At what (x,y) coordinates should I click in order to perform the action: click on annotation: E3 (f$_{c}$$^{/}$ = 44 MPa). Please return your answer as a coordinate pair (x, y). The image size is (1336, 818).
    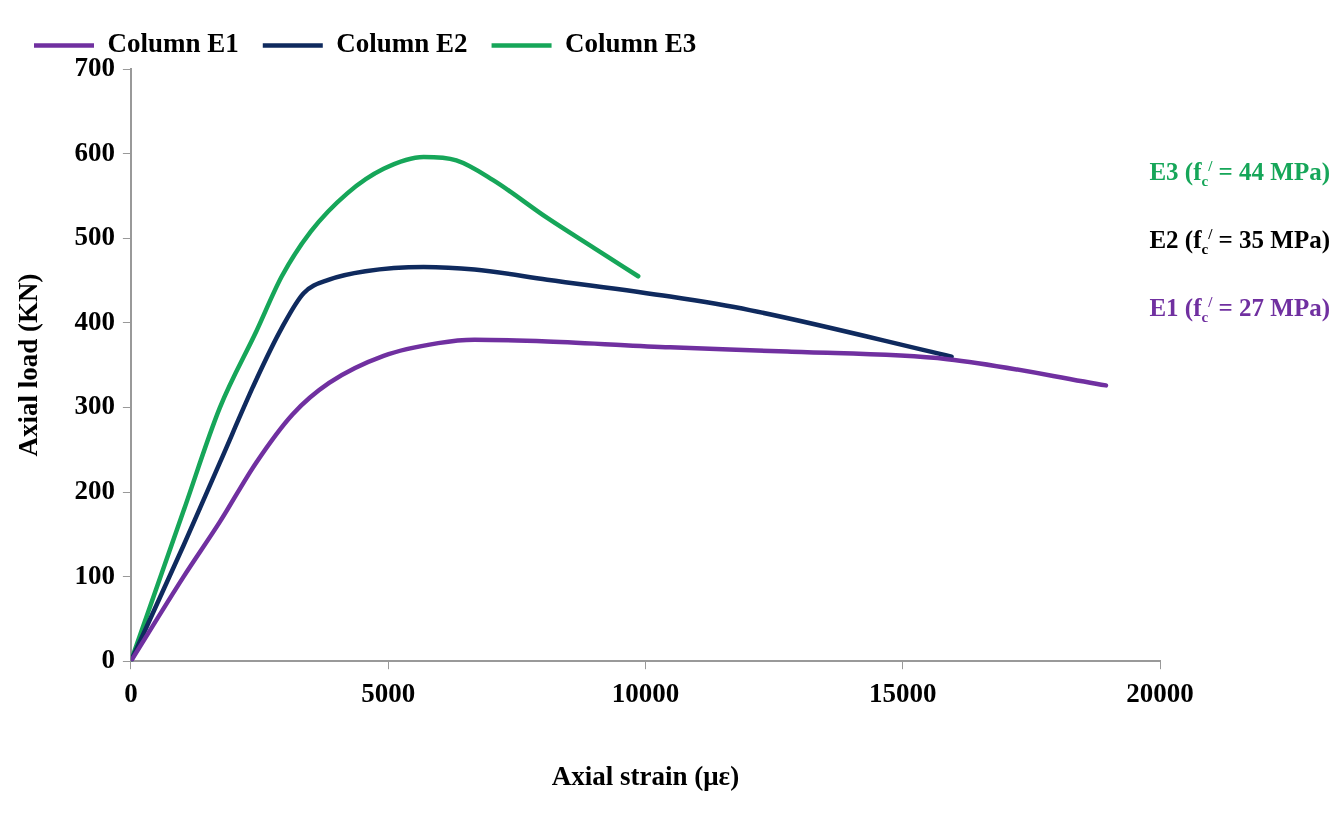
    Looking at the image, I should click on (1239, 174).